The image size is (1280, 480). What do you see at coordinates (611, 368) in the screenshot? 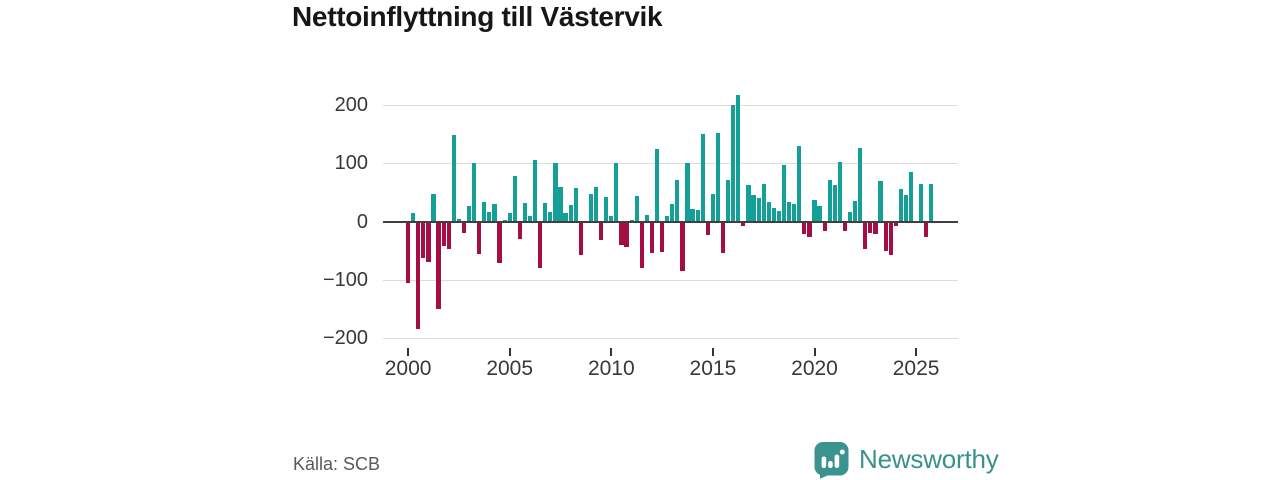
I see `x-axis-label: 2010` at bounding box center [611, 368].